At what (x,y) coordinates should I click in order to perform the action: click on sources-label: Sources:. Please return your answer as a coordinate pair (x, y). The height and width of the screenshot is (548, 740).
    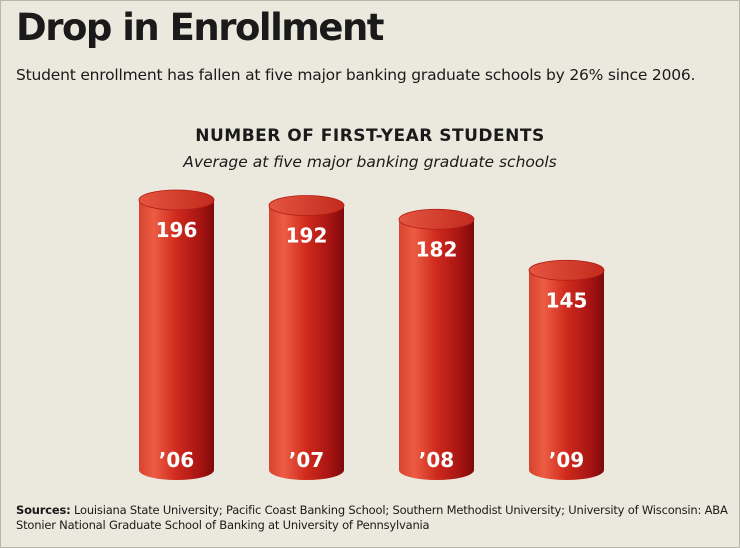
    Looking at the image, I should click on (43, 510).